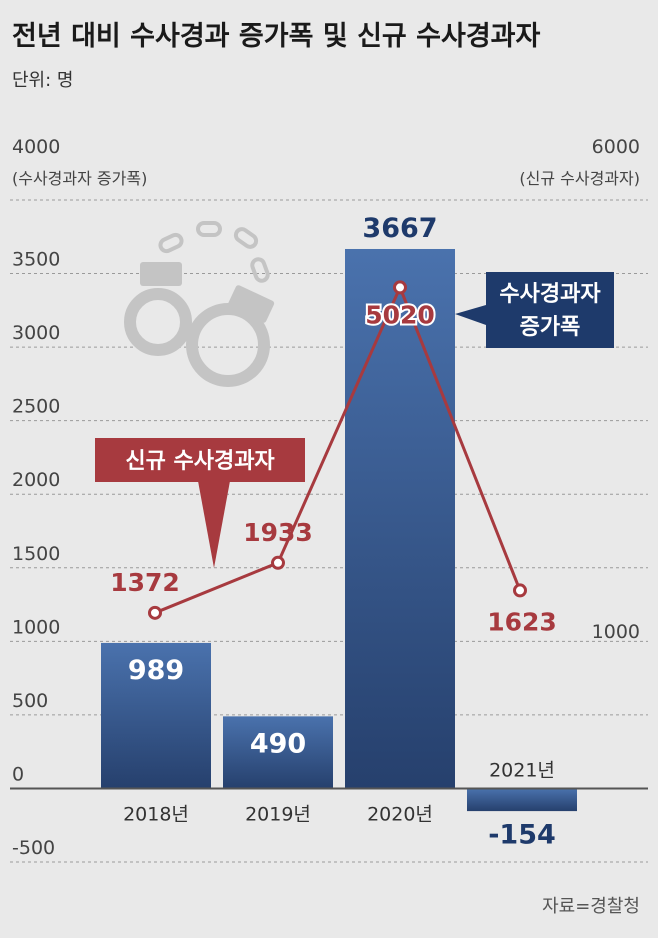 This screenshot has width=658, height=938. Describe the element at coordinates (550, 327) in the screenshot. I see `bar-callout-line-2: 증가폭` at that location.